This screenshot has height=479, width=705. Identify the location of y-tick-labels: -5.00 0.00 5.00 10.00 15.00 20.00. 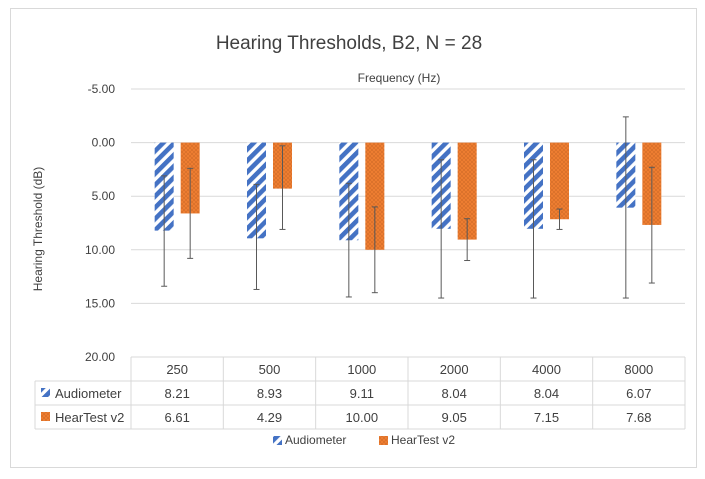
(100, 223).